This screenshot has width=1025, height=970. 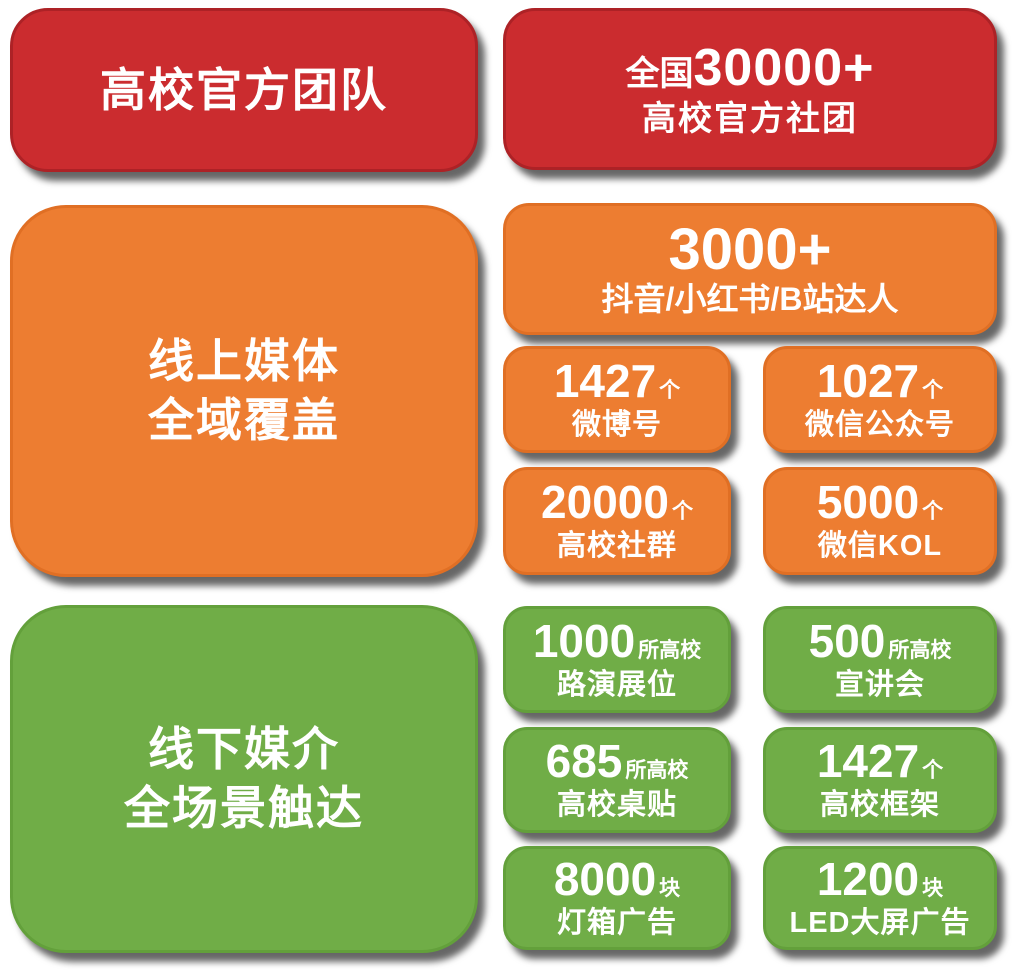 I want to click on stat-card-lightbox-ads: 8000 块 灯箱广告, so click(x=617, y=898).